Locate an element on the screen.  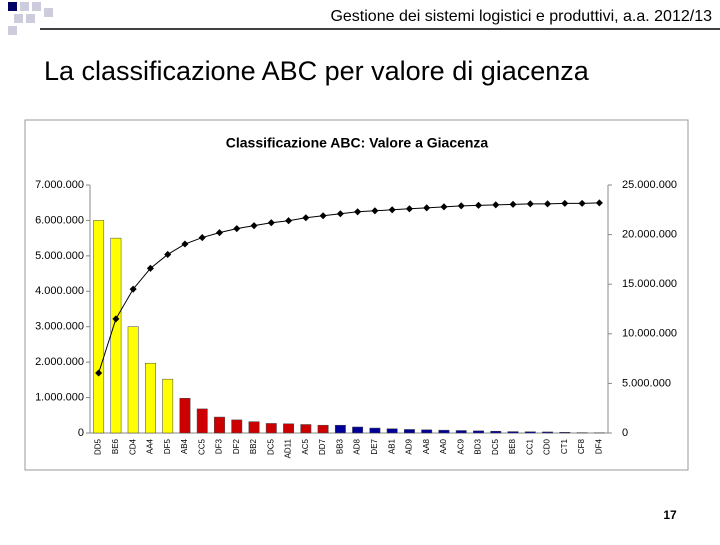
x-tick-label: AA4 is located at coordinates (150, 446).